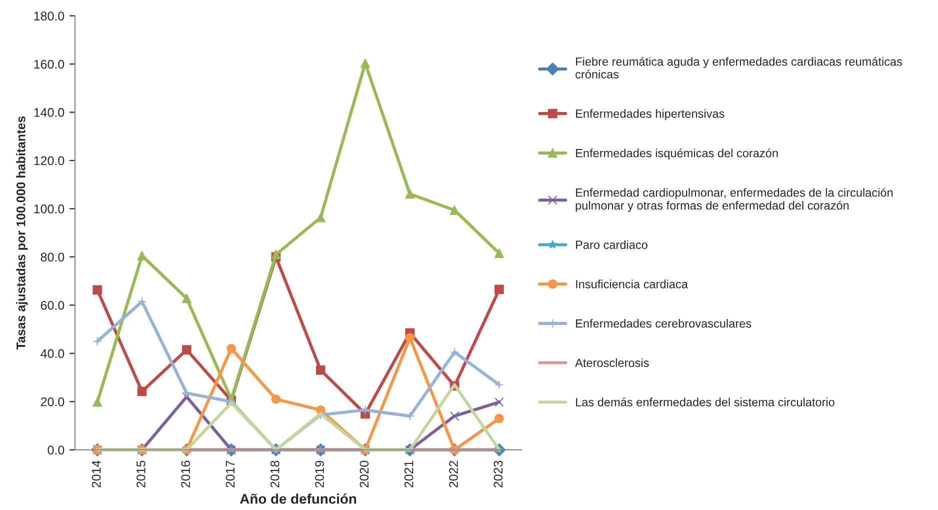 This screenshot has height=510, width=938. Describe the element at coordinates (612, 244) in the screenshot. I see `legend-label: Paro cardiaco` at that location.